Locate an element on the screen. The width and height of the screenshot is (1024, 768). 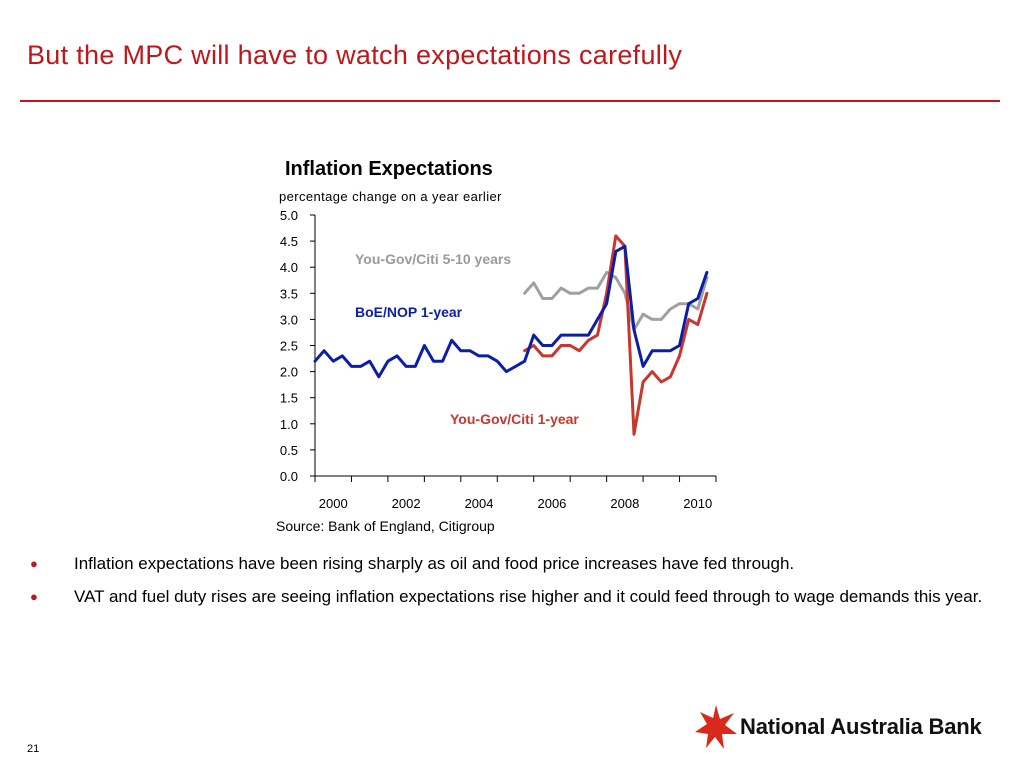
series-label-yougov-5-10: You-Gov/Citi 5-10 years is located at coordinates (433, 259).